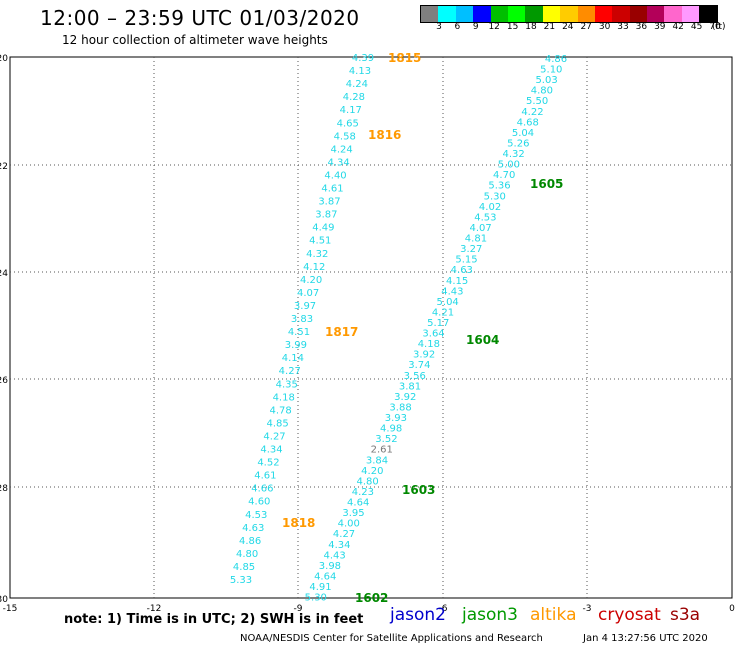  I want to click on wave-height-value: 5.15, so click(466, 260).